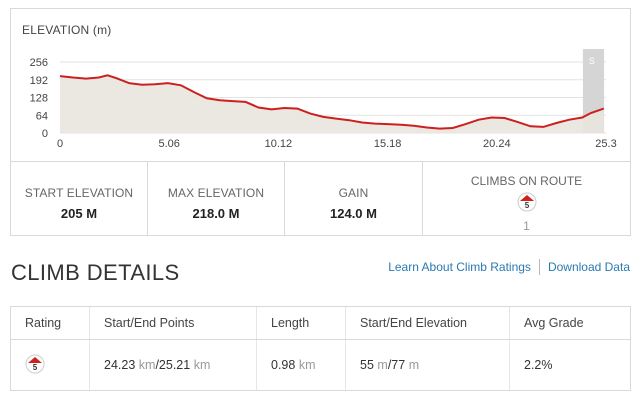 This screenshot has height=402, width=641. I want to click on download-data-link: Download Data, so click(588, 267).